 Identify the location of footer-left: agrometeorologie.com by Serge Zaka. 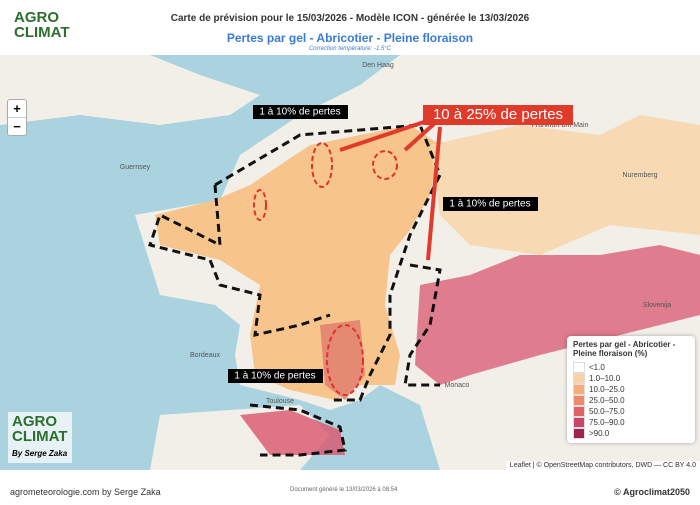
(85, 492).